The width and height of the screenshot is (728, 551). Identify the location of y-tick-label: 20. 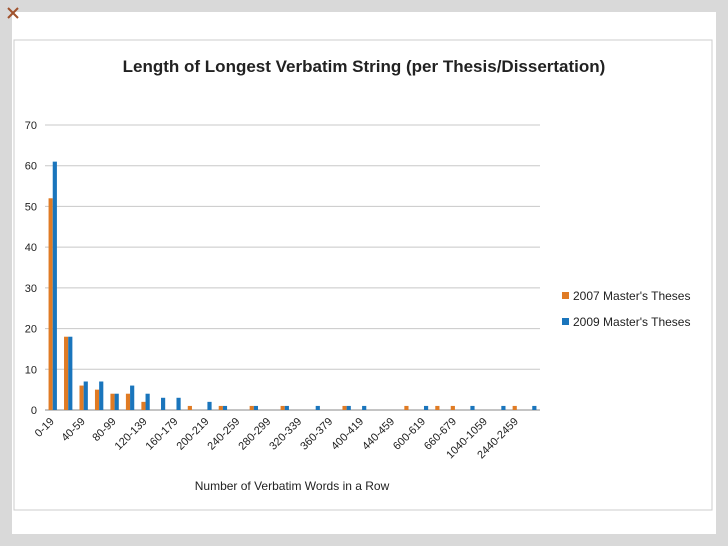
(31, 330).